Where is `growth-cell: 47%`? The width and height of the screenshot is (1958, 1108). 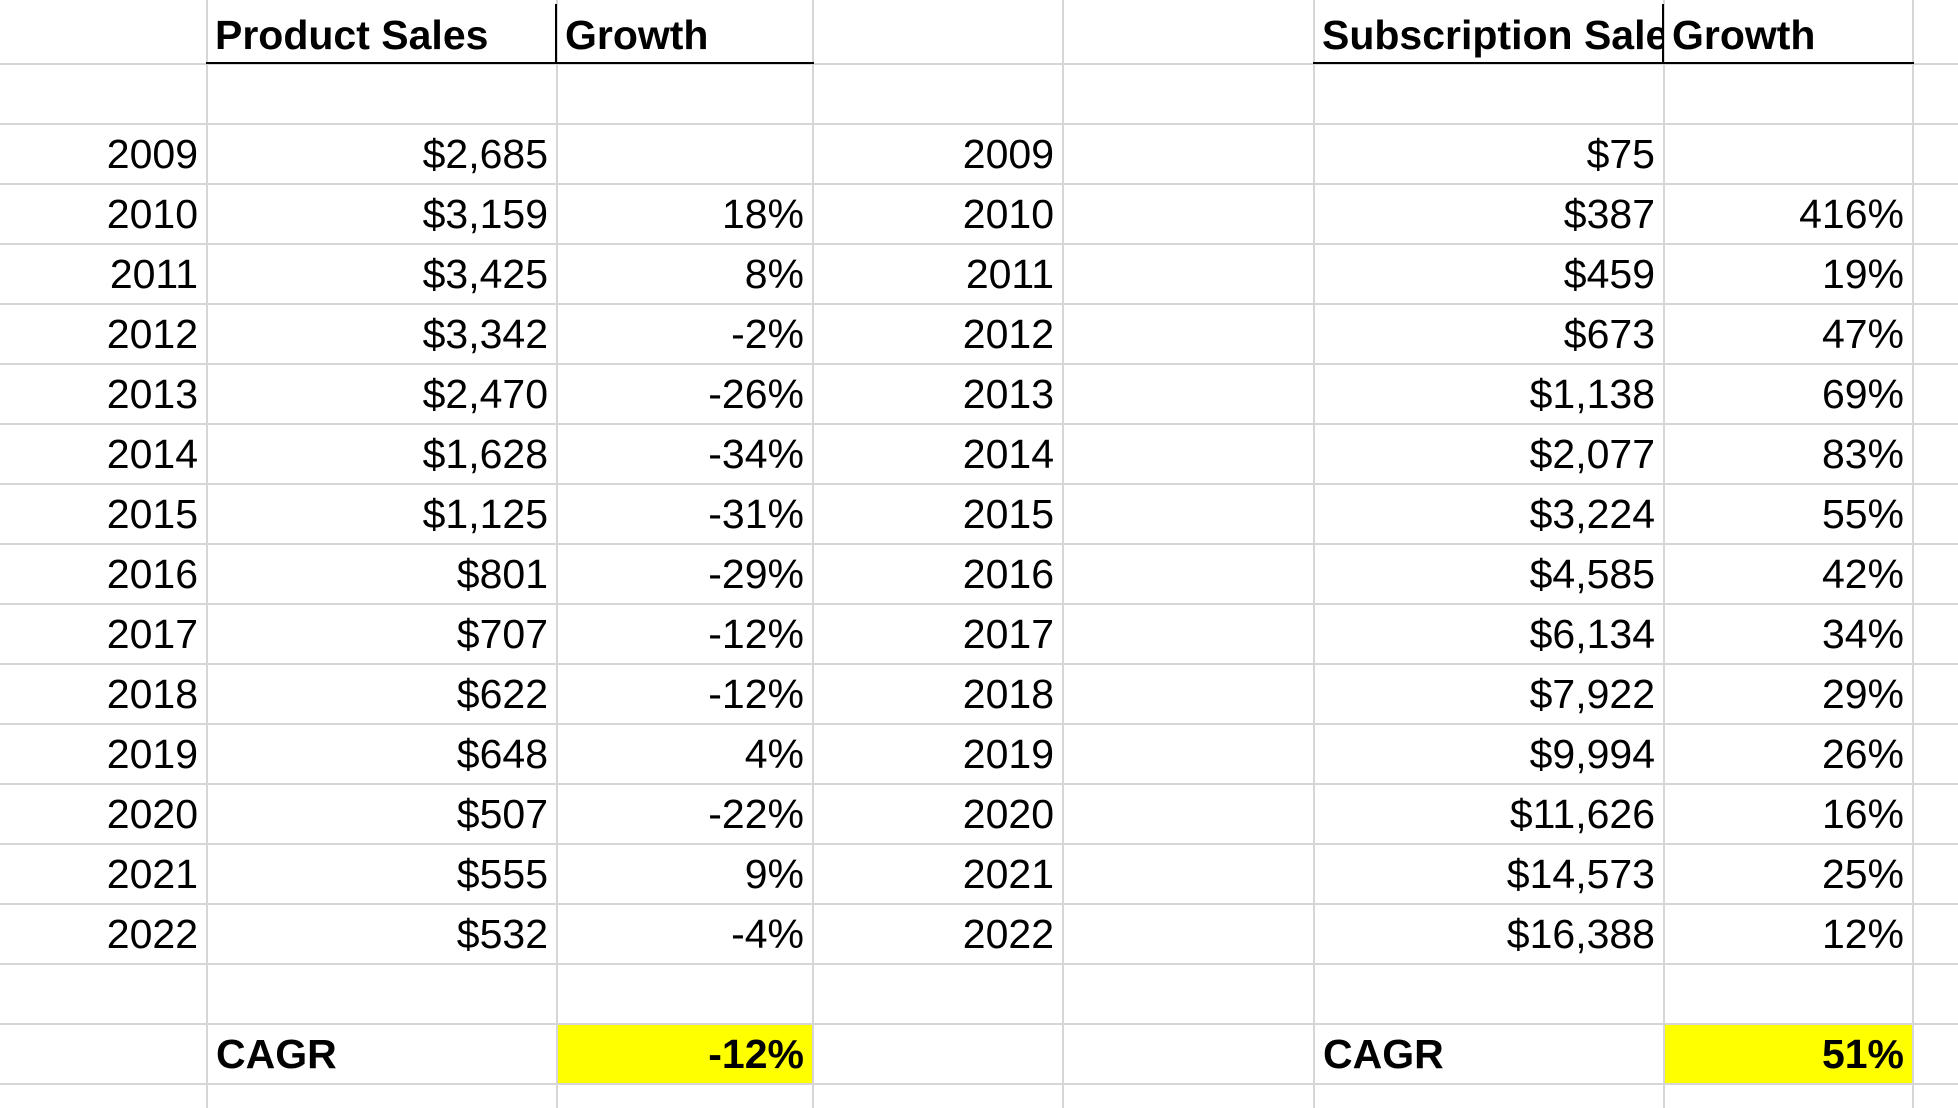
growth-cell: 47% is located at coordinates (1862, 334).